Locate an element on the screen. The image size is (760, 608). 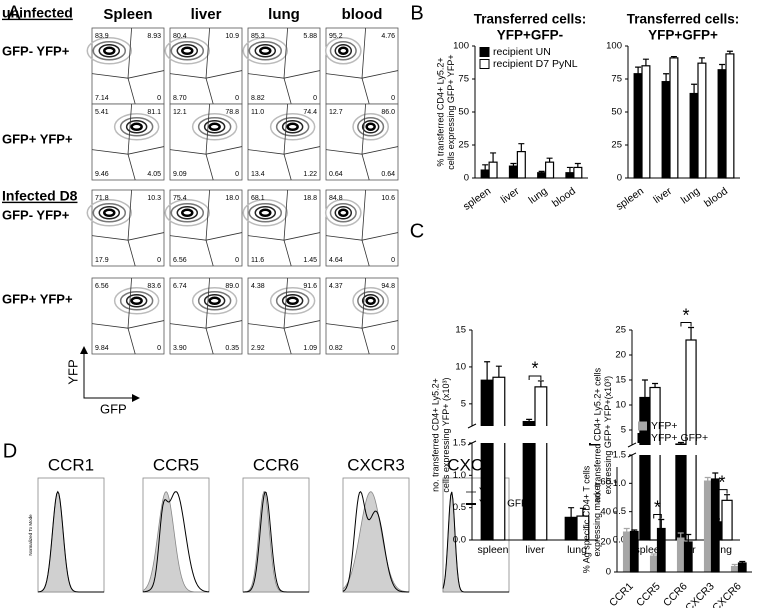
legend-swatch is located at coordinates (484, 52).